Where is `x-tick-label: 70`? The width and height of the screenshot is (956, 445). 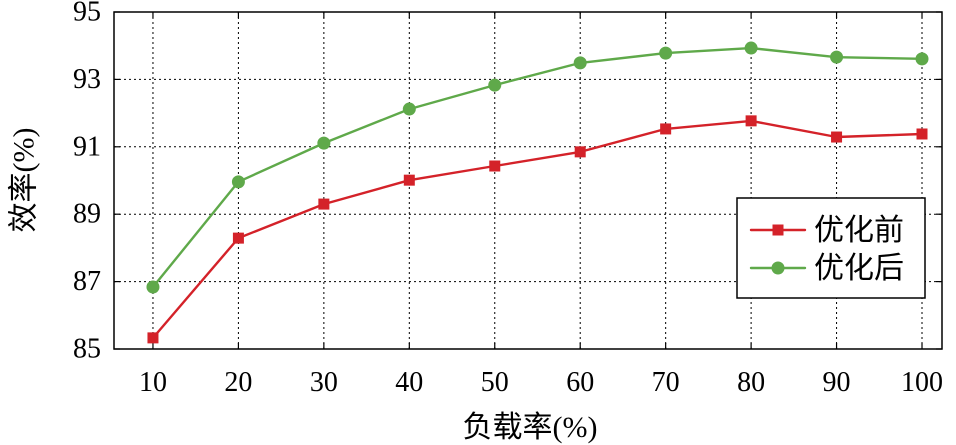
x-tick-label: 70 is located at coordinates (666, 382).